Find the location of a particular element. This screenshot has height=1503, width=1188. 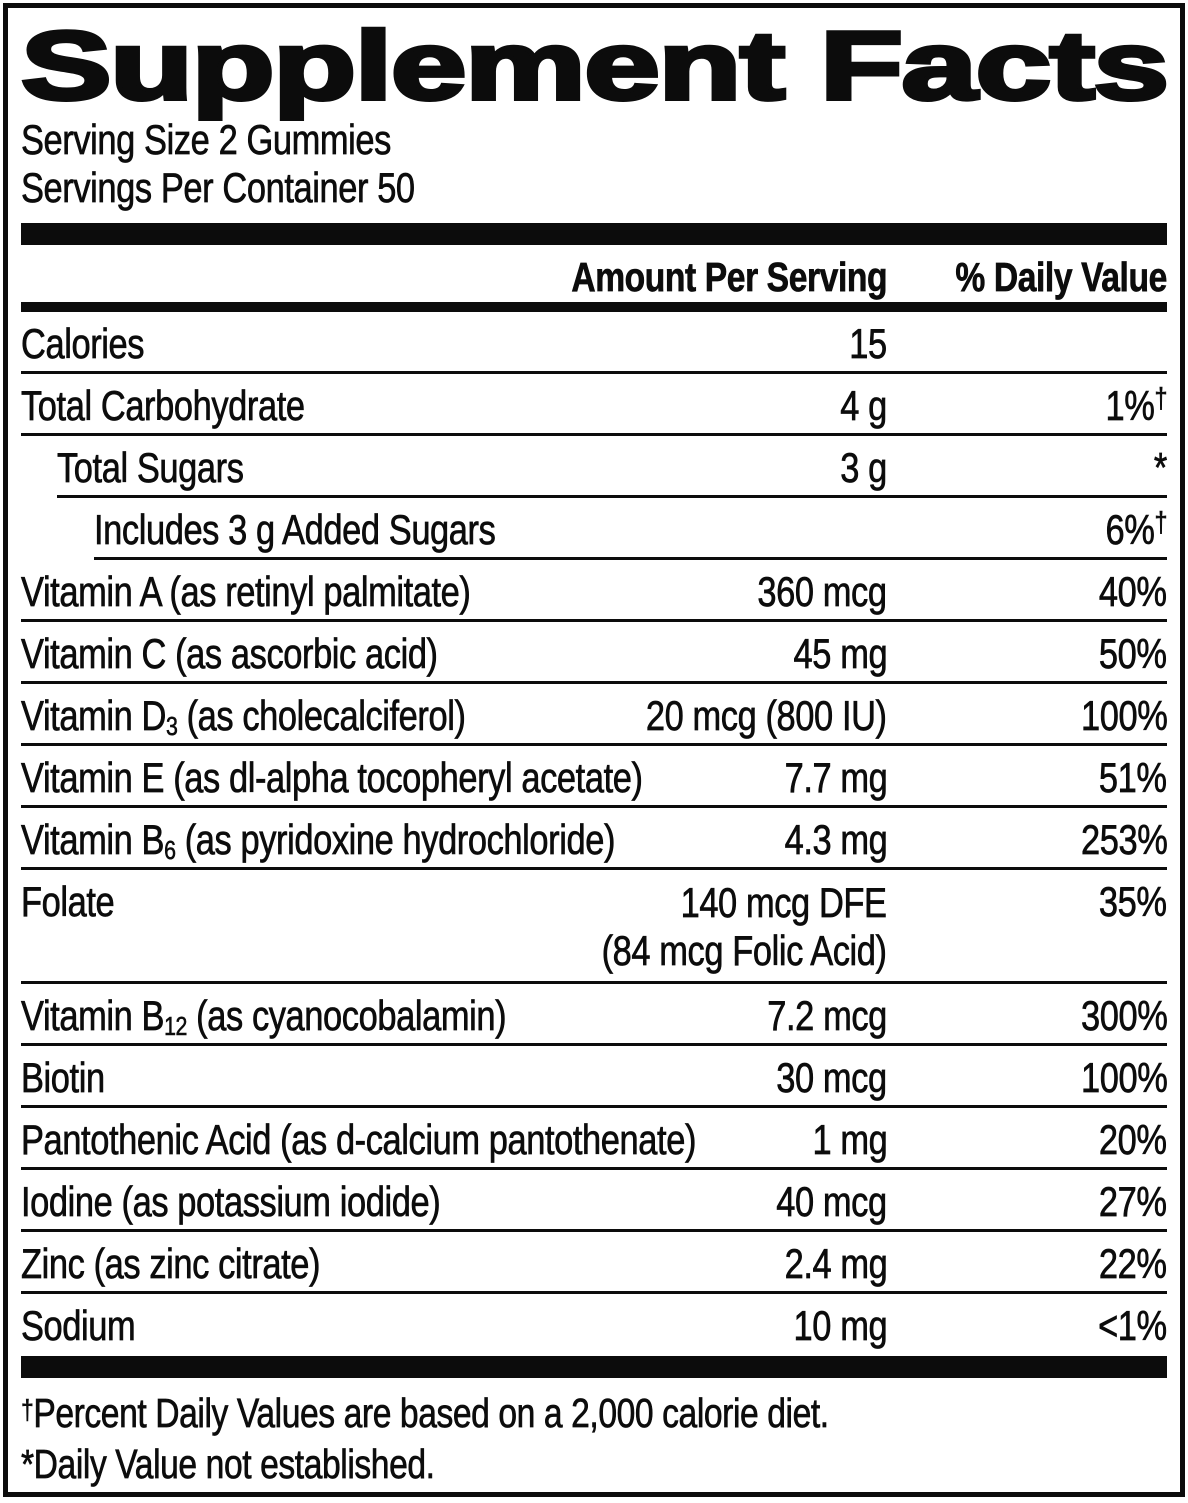

page-title: Supplement Facts is located at coordinates (595, 65).